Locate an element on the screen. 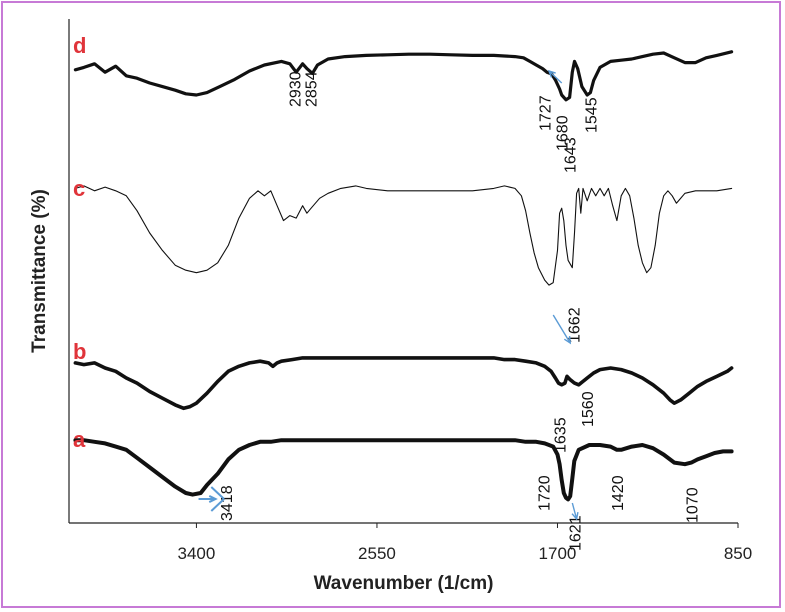 The width and height of the screenshot is (785, 612). peak-label-1545: 1545 is located at coordinates (591, 115).